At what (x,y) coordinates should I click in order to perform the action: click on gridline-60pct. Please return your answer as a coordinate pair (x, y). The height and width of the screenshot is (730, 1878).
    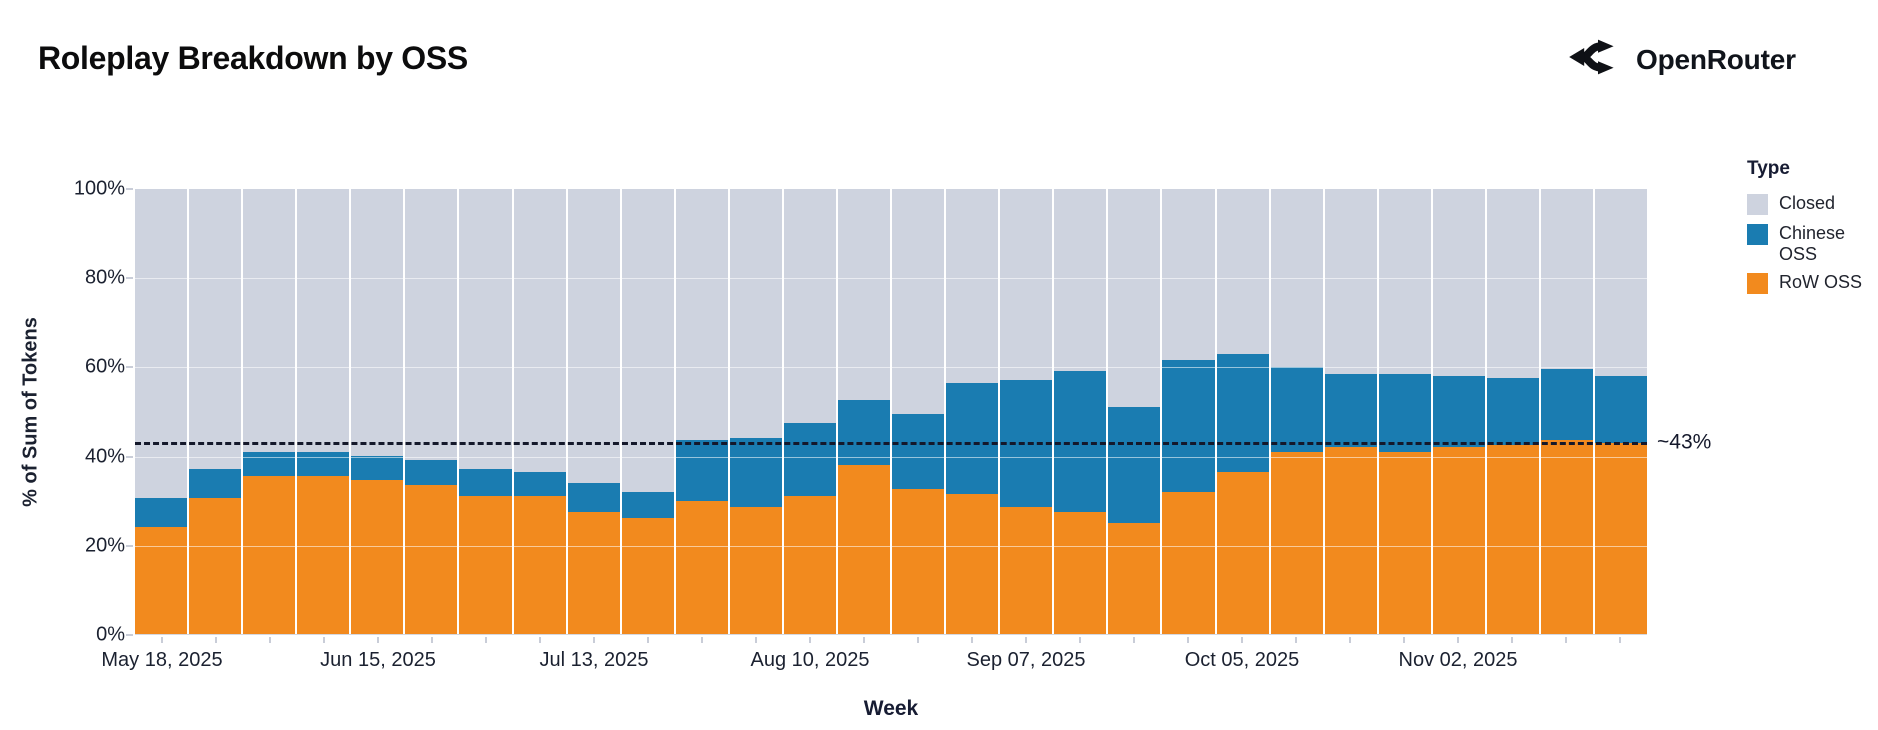
    Looking at the image, I should click on (891, 368).